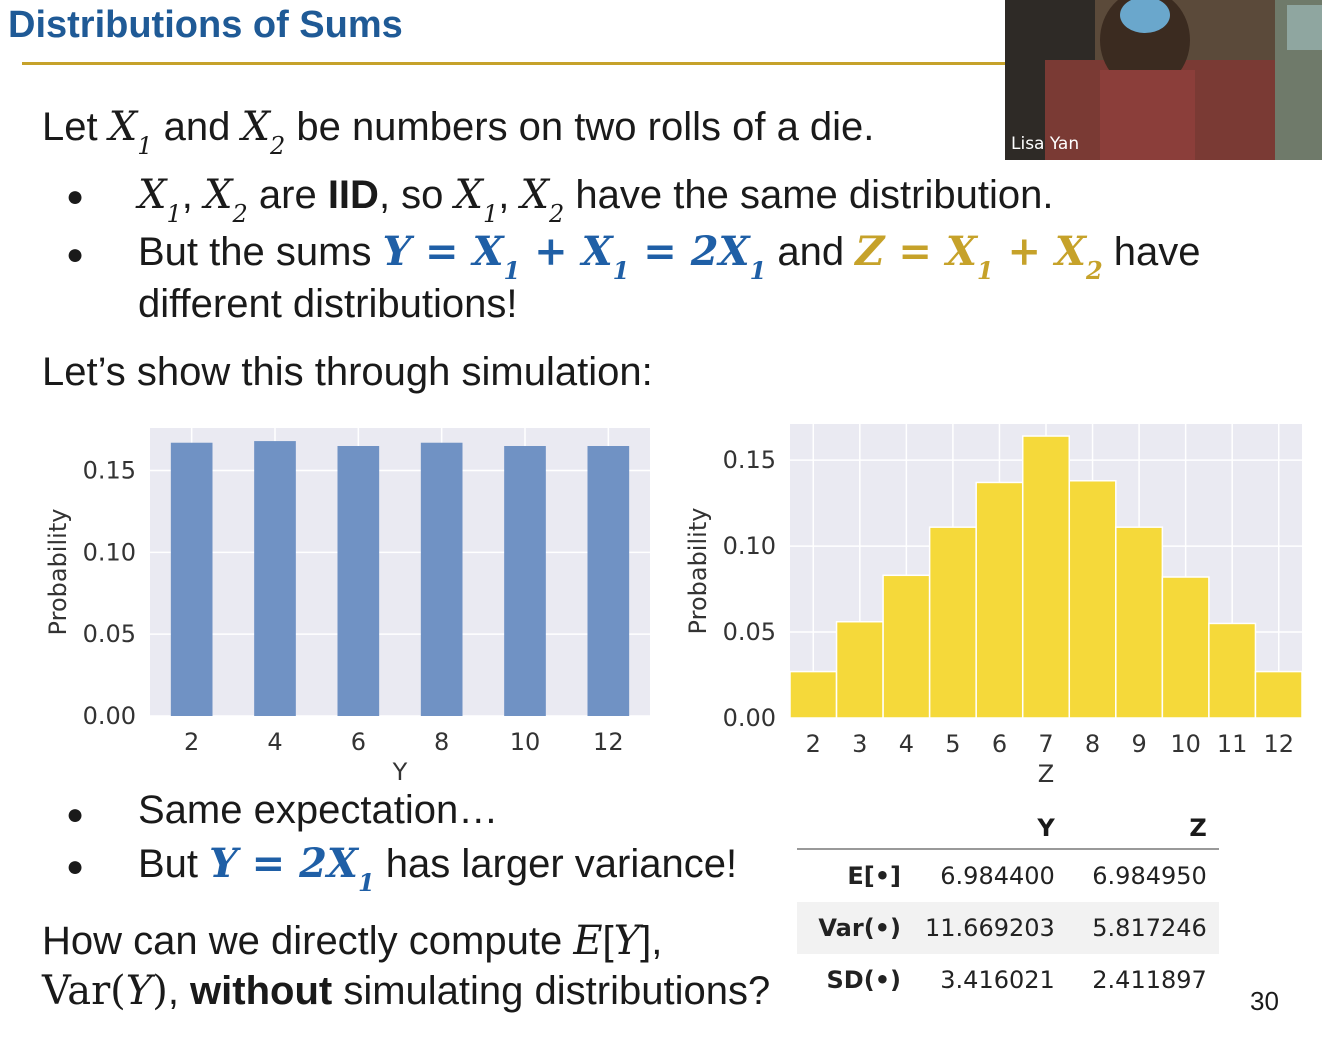  I want to click on plot-area, so click(400, 572).